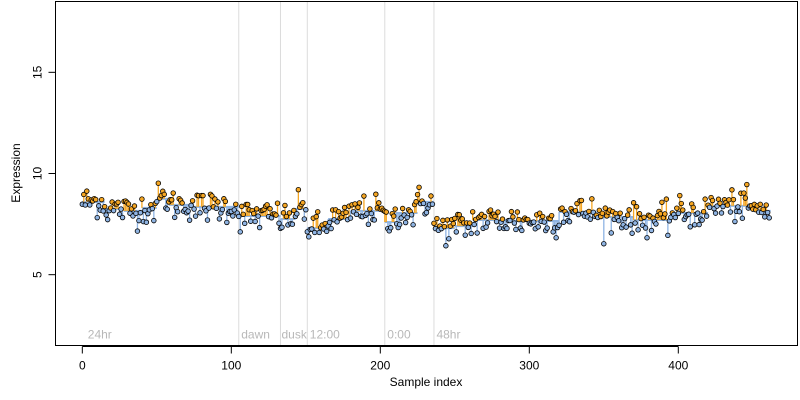  What do you see at coordinates (100, 335) in the screenshot?
I see `region-label: 24hr` at bounding box center [100, 335].